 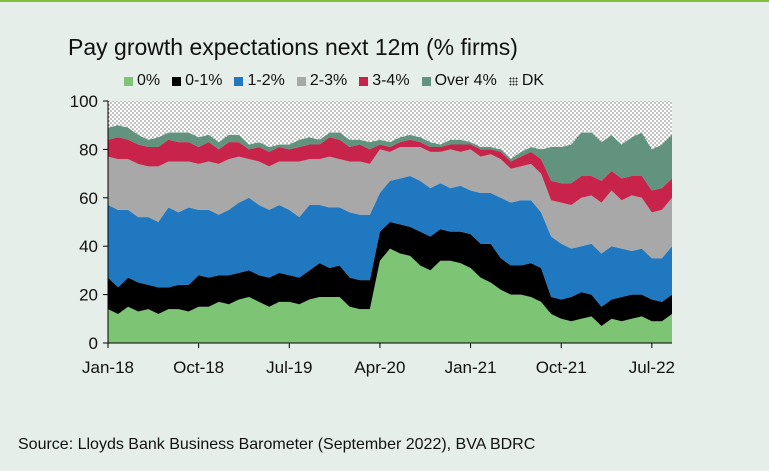 I want to click on top-accent-line, so click(x=384, y=1).